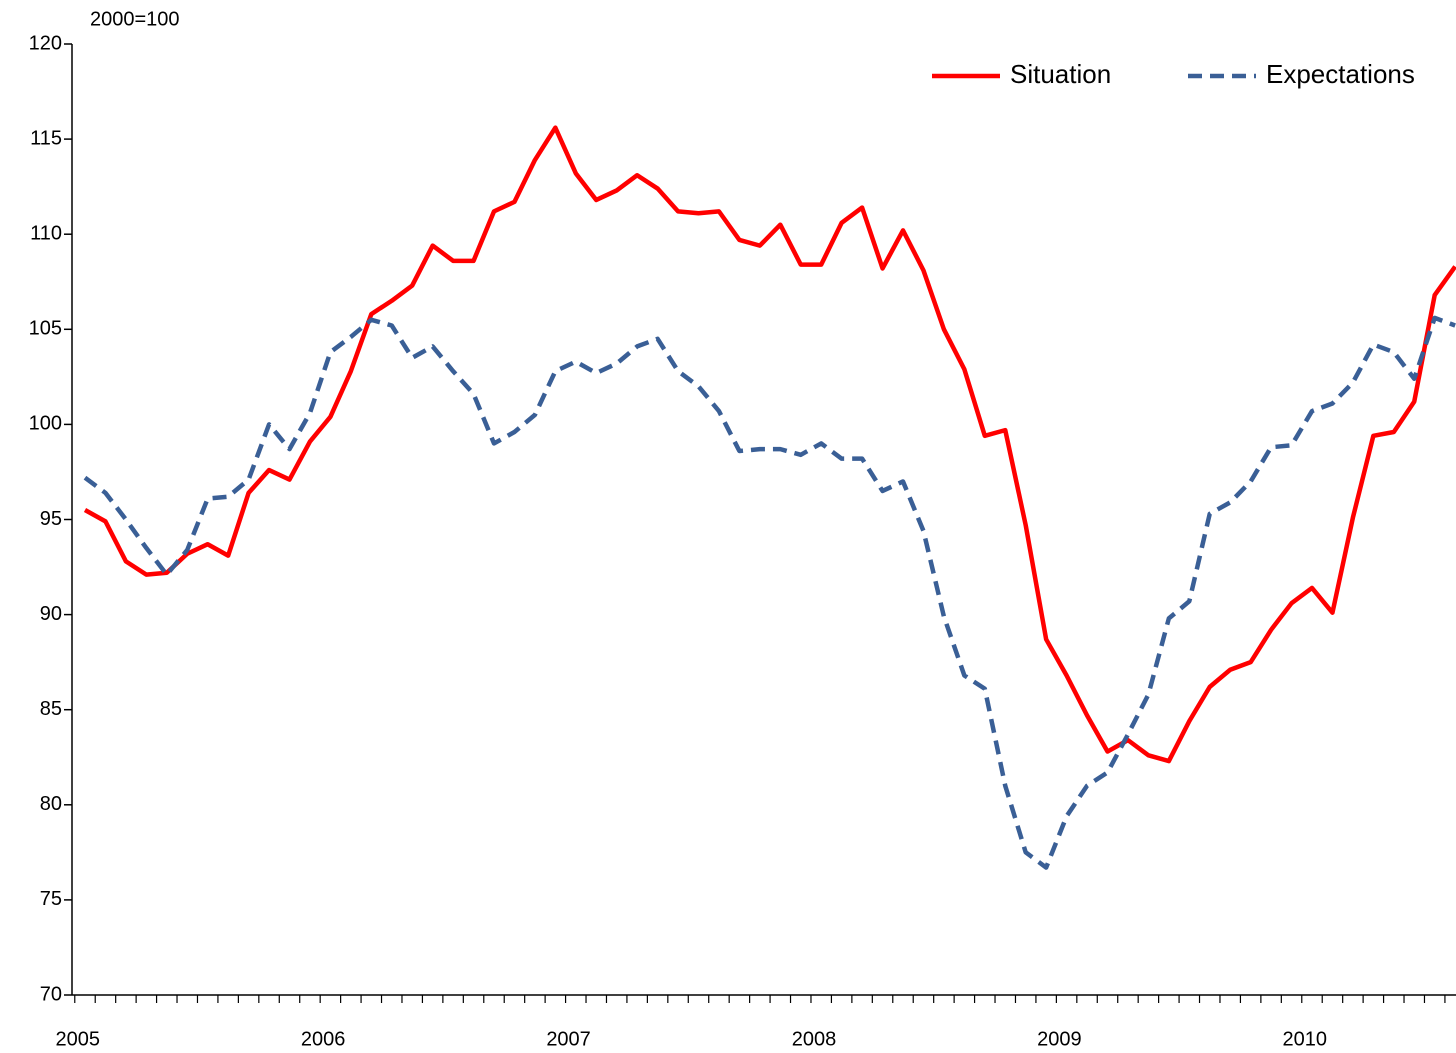 The width and height of the screenshot is (1456, 1053). Describe the element at coordinates (568, 1039) in the screenshot. I see `x-tick-label: 2007` at that location.